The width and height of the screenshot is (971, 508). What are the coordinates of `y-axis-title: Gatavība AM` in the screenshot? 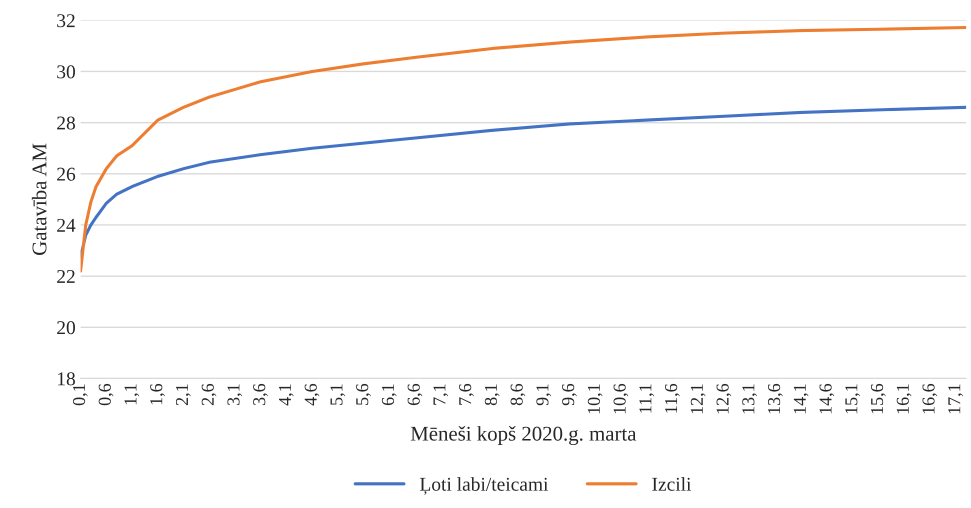 It's located at (39, 199).